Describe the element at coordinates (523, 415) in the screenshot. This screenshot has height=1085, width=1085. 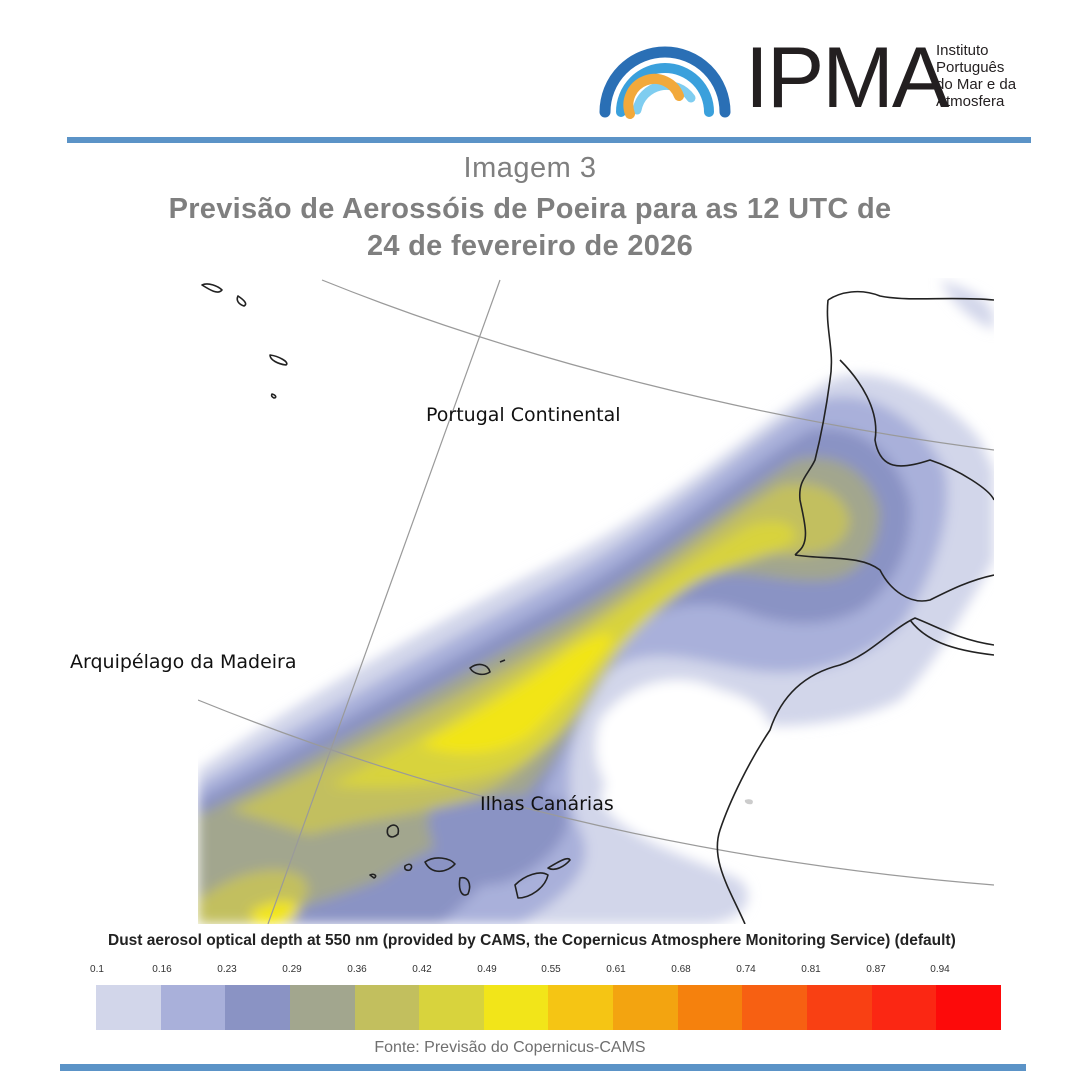
I see `label-portugal-continental: Portugal Continental` at that location.